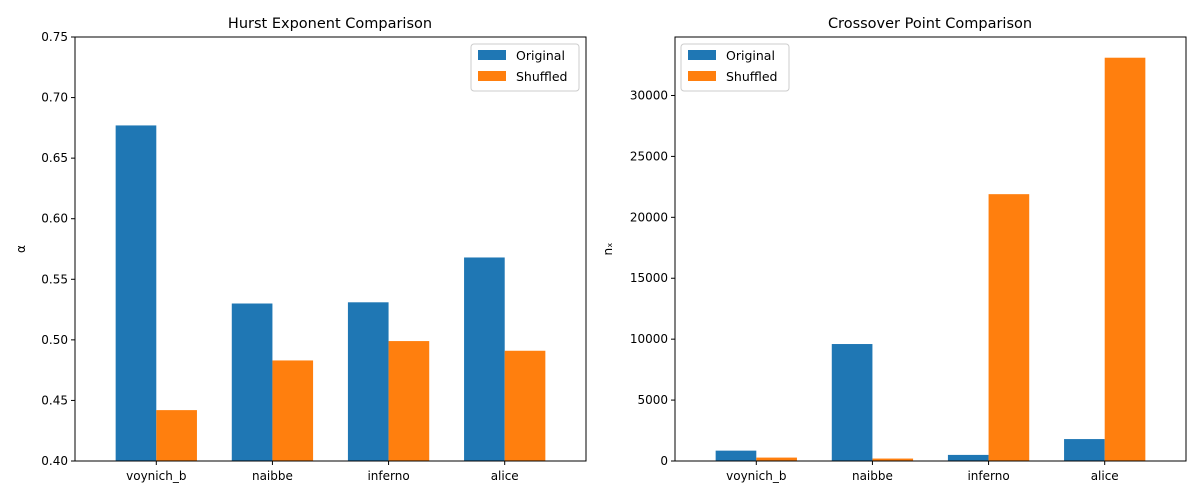 This screenshot has height=500, width=1200. What do you see at coordinates (649, 95) in the screenshot?
I see `y-tick-label: 30000` at bounding box center [649, 95].